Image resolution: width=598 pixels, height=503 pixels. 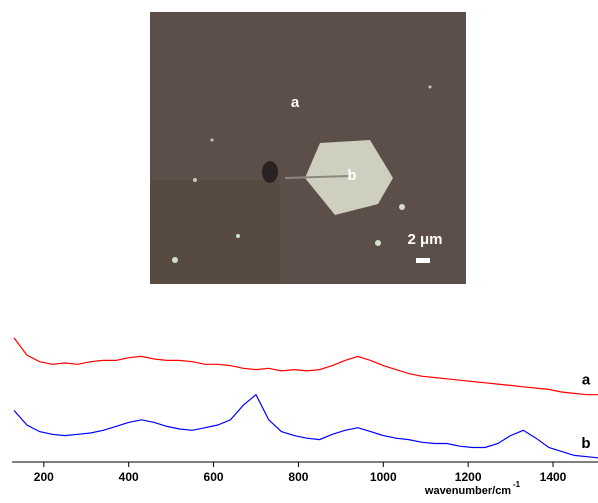 What do you see at coordinates (383, 477) in the screenshot?
I see `x-tick-label: 1000` at bounding box center [383, 477].